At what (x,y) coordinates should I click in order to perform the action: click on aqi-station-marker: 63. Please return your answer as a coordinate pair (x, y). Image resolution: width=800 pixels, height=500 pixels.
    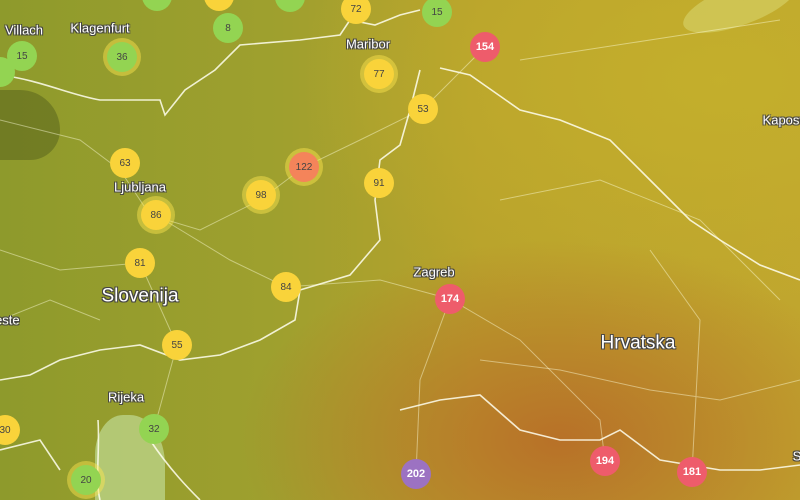
    Looking at the image, I should click on (125, 163).